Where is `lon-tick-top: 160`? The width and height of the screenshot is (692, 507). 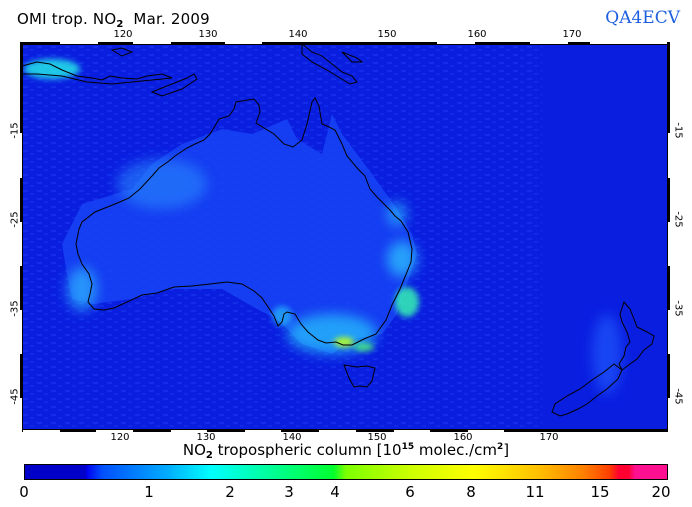
lon-tick-top: 160 is located at coordinates (477, 34).